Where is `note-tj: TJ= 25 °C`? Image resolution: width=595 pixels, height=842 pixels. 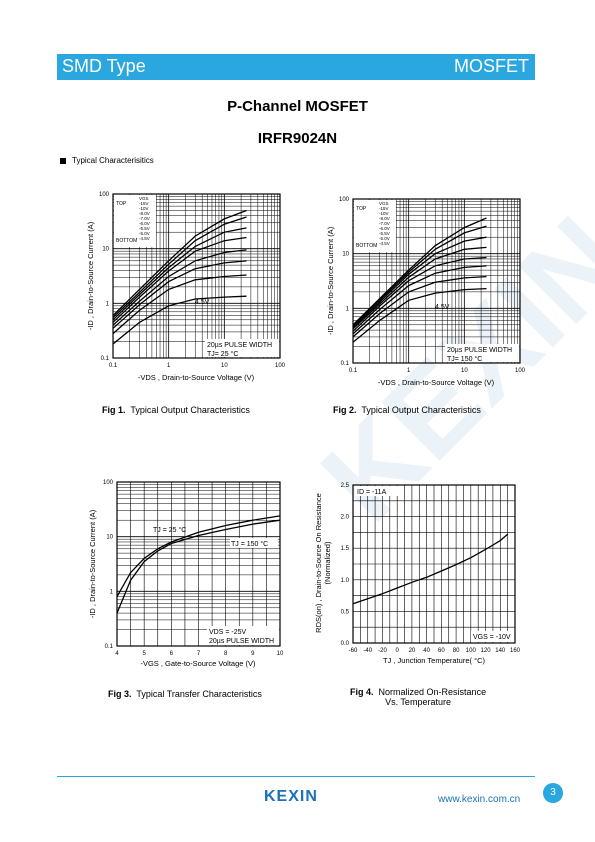 note-tj: TJ= 25 °C is located at coordinates (222, 354).